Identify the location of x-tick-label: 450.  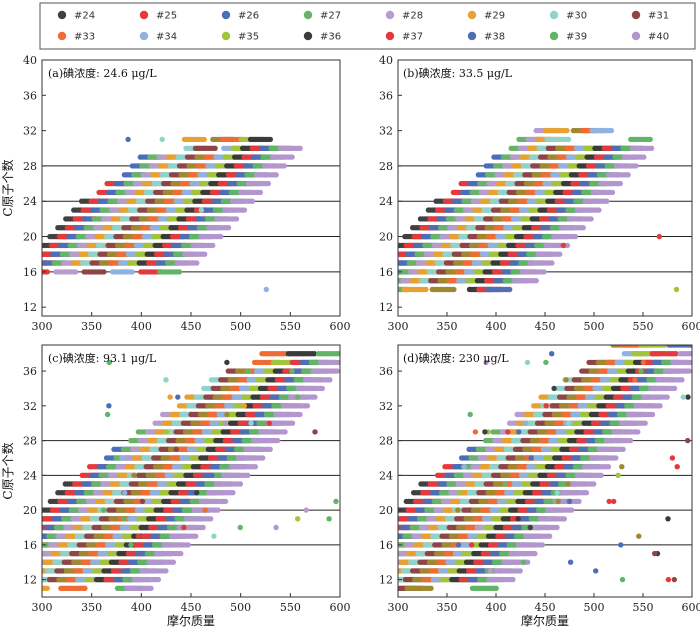
(191, 326).